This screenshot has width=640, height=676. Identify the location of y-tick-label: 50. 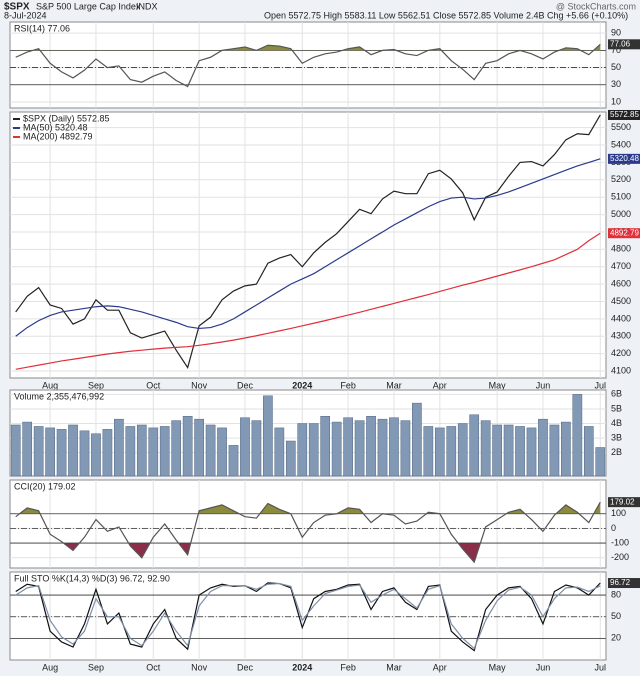
(616, 67).